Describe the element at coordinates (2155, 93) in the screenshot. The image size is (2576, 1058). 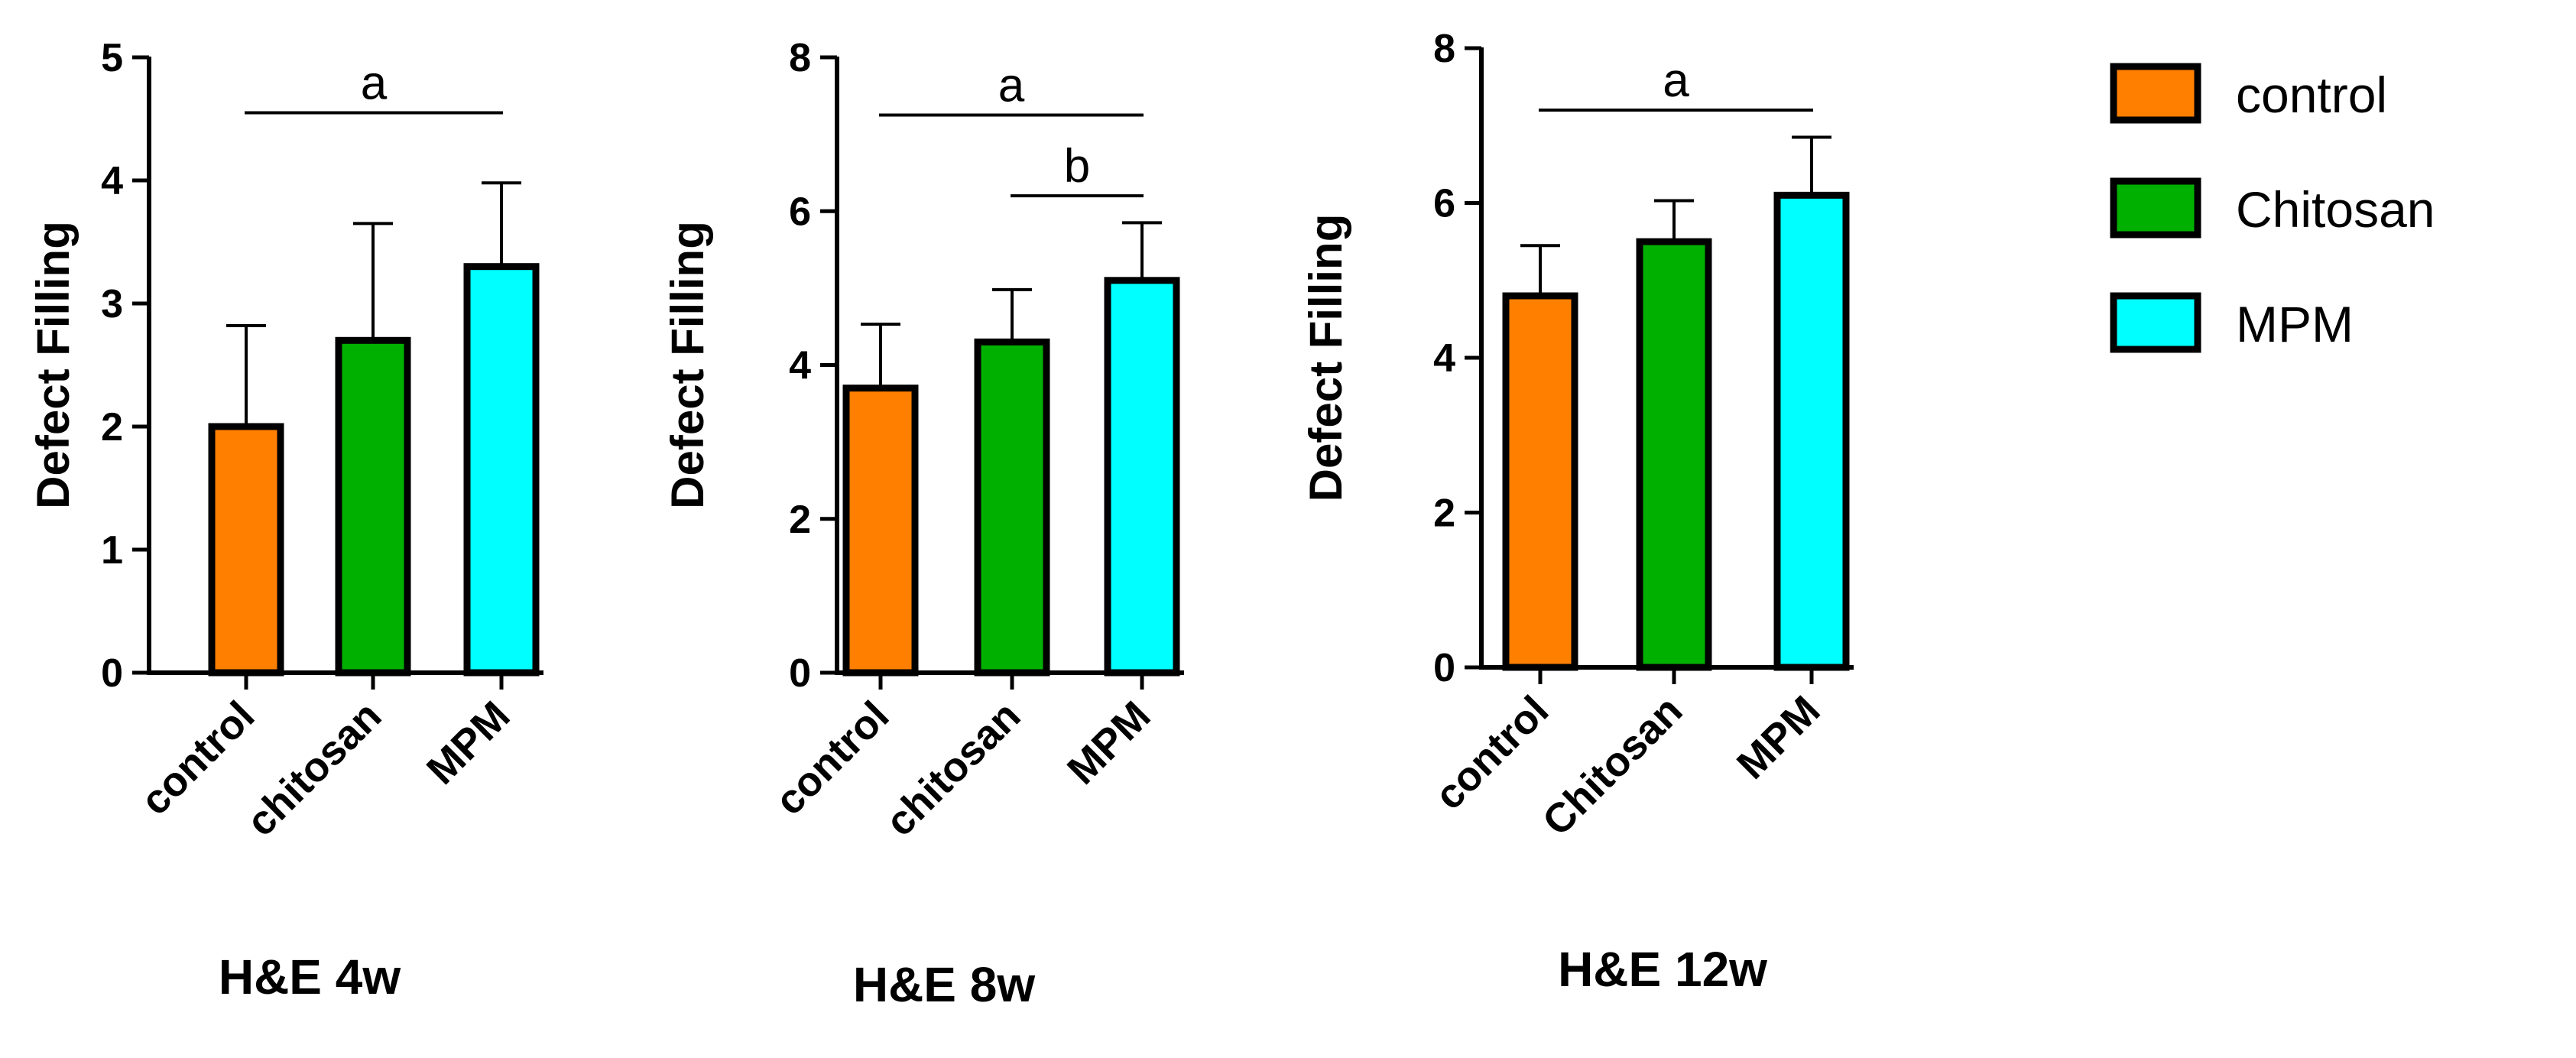
I see `legend-swatch-control` at that location.